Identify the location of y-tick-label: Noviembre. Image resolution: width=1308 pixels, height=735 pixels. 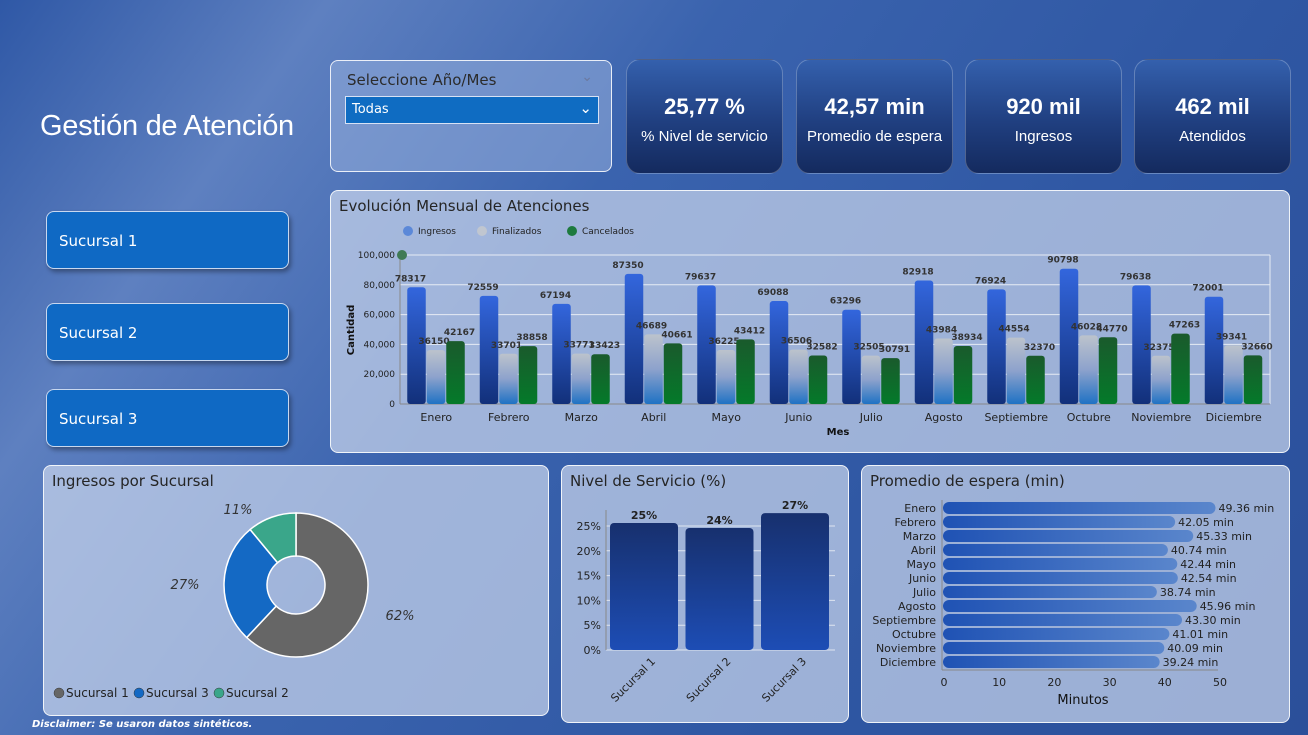
(906, 648).